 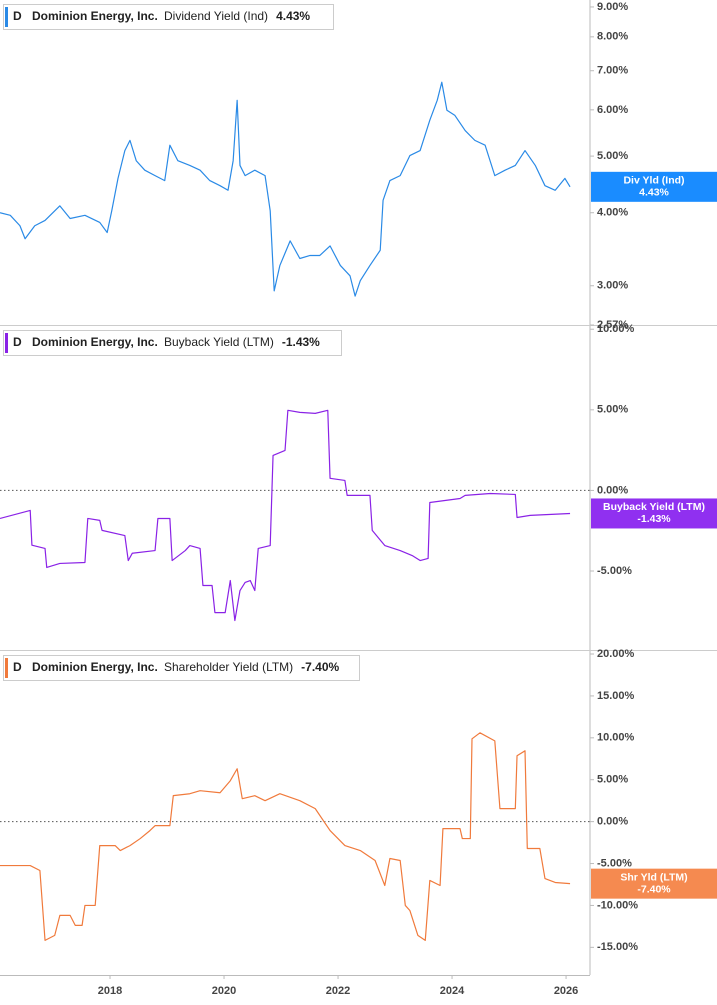 What do you see at coordinates (612, 71) in the screenshot?
I see `y-tick-label: 7.00%` at bounding box center [612, 71].